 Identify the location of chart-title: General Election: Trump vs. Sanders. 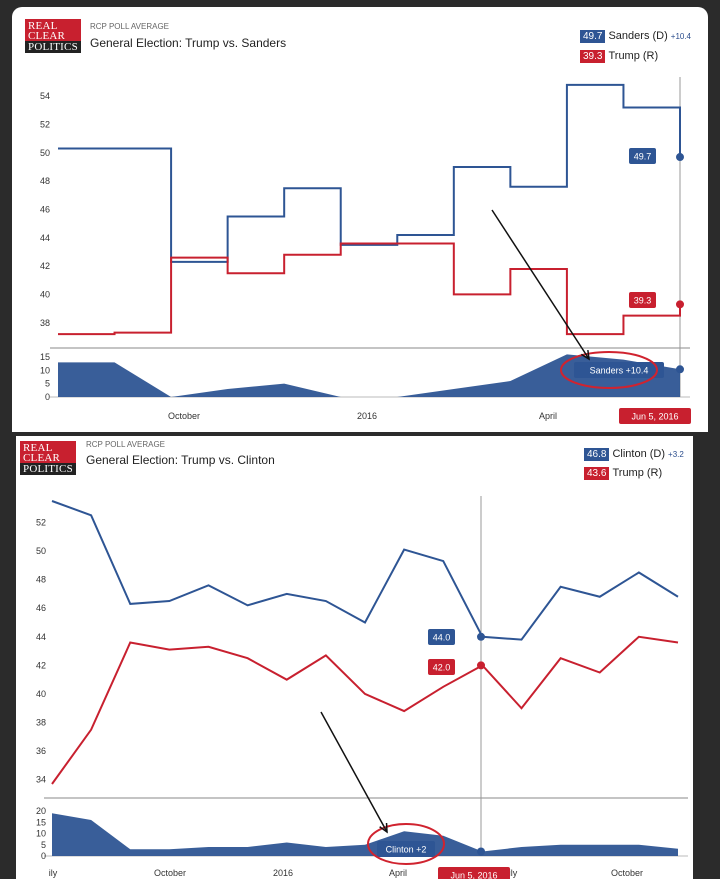
(188, 43).